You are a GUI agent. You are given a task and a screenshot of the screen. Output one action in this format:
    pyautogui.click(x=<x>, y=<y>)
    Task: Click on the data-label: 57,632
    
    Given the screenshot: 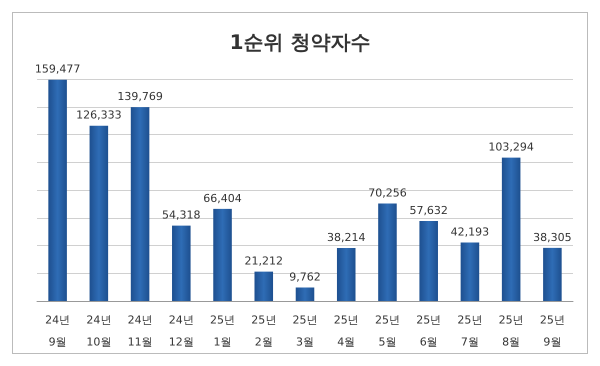 What is the action you would take?
    pyautogui.click(x=428, y=211)
    